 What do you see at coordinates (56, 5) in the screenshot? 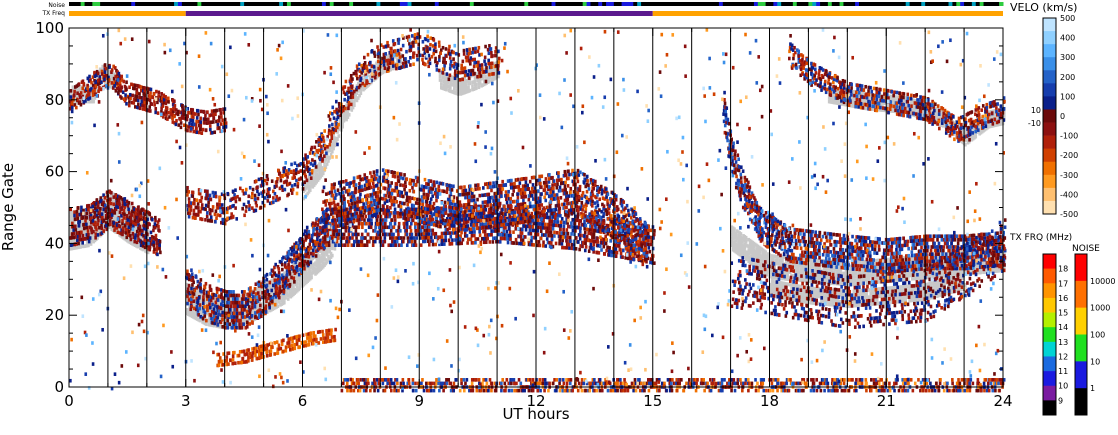
I see `noise-bar-label: Noise` at bounding box center [56, 5].